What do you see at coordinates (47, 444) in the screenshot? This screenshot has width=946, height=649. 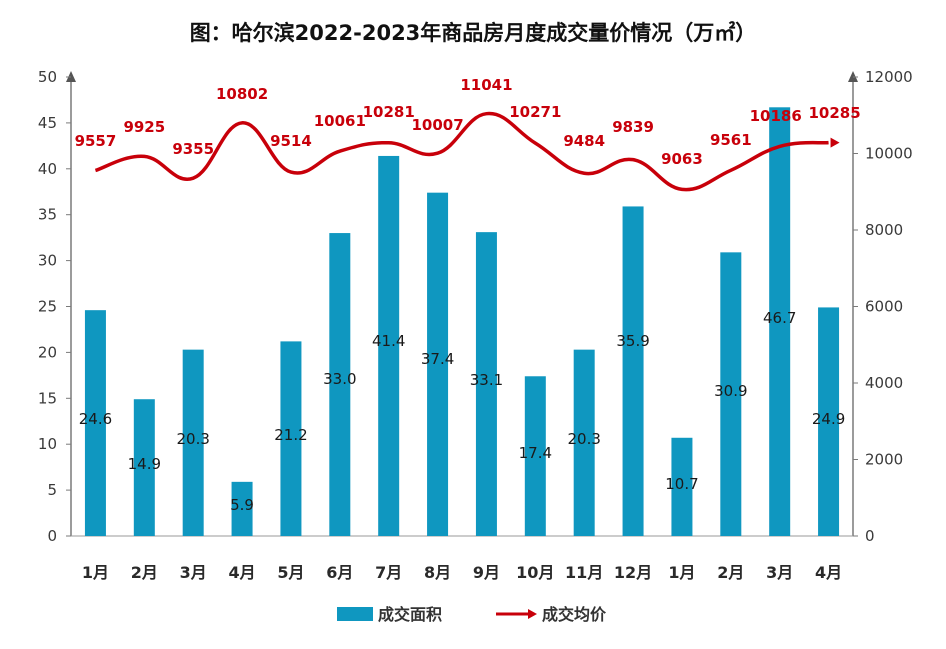 I see `y-left-tick-label: 10` at bounding box center [47, 444].